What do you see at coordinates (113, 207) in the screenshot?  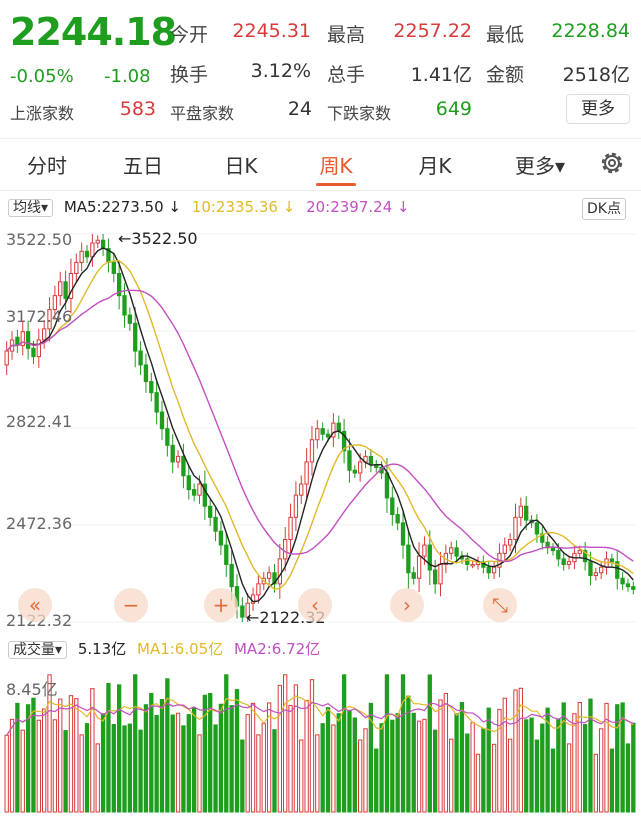 I see `ma5-label: MA5:2273.50` at bounding box center [113, 207].